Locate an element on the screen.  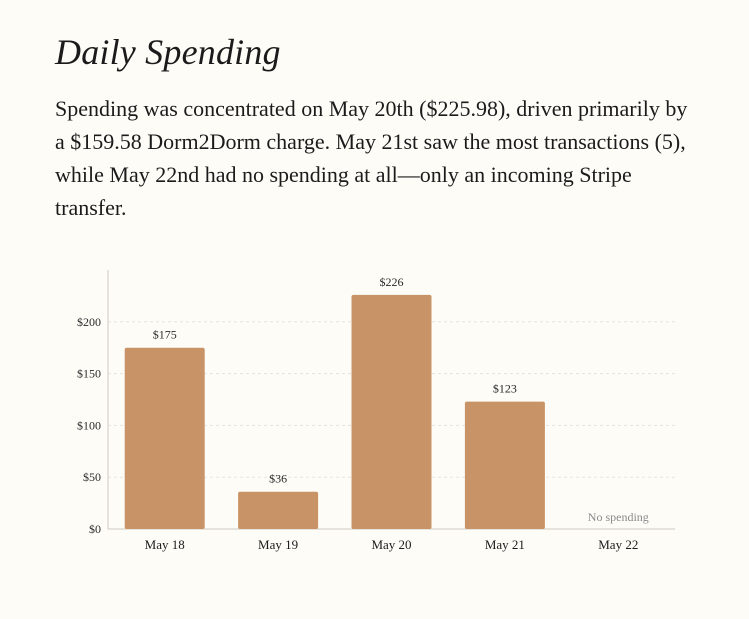
y-tick-label: $0 is located at coordinates (95, 529).